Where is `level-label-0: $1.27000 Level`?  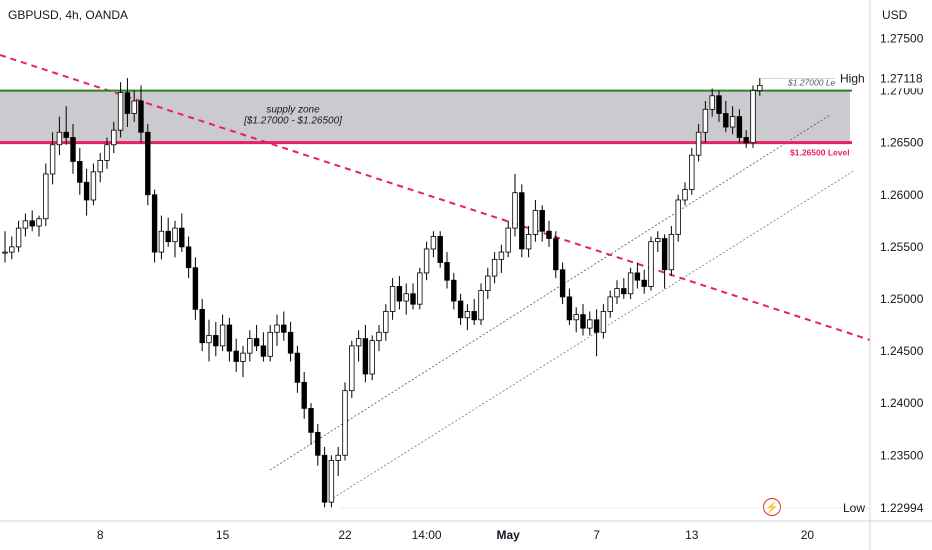
level-label-0: $1.27000 Level is located at coordinates (817, 83).